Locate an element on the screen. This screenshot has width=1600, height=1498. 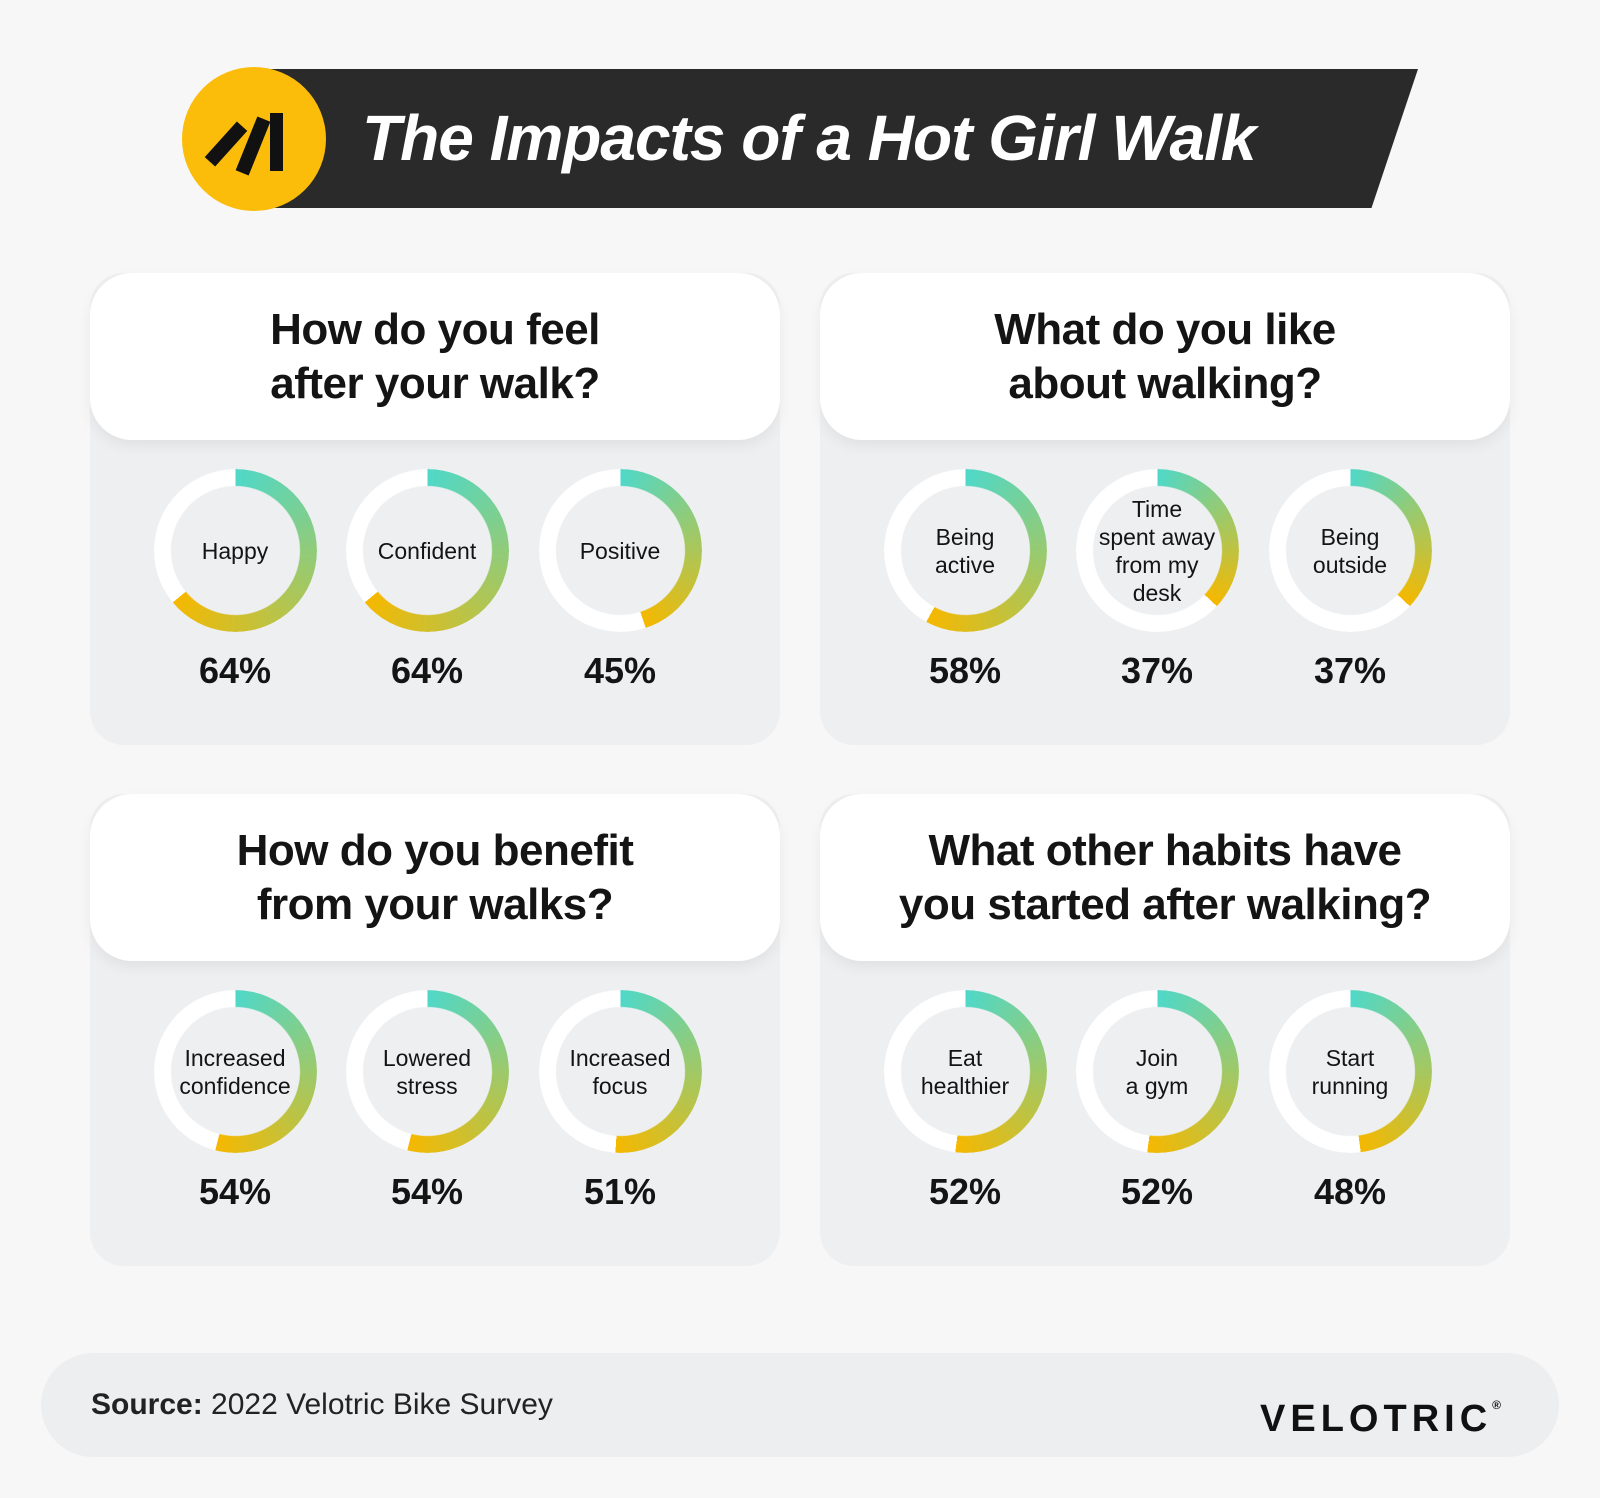
donut-item: Increased focus 51% is located at coordinates (620, 1101).